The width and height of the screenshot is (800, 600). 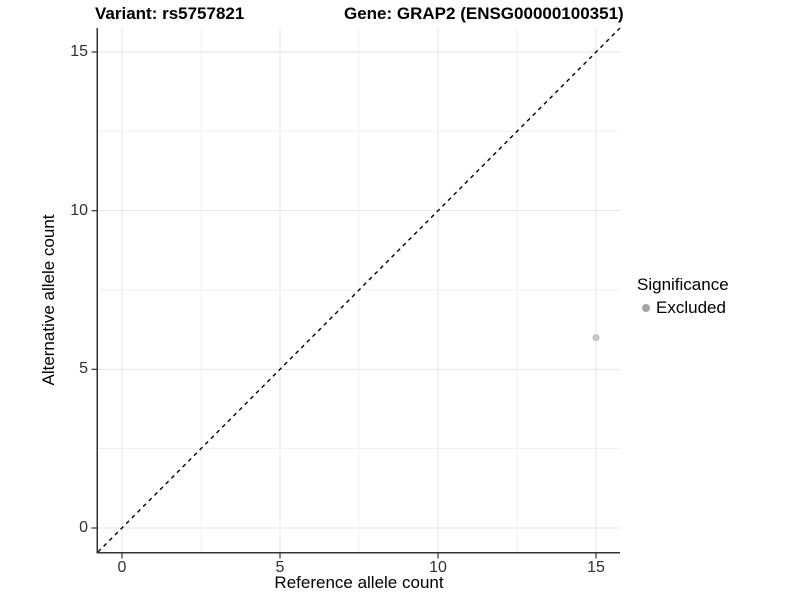 What do you see at coordinates (683, 296) in the screenshot?
I see `legend: Significance Excluded` at bounding box center [683, 296].